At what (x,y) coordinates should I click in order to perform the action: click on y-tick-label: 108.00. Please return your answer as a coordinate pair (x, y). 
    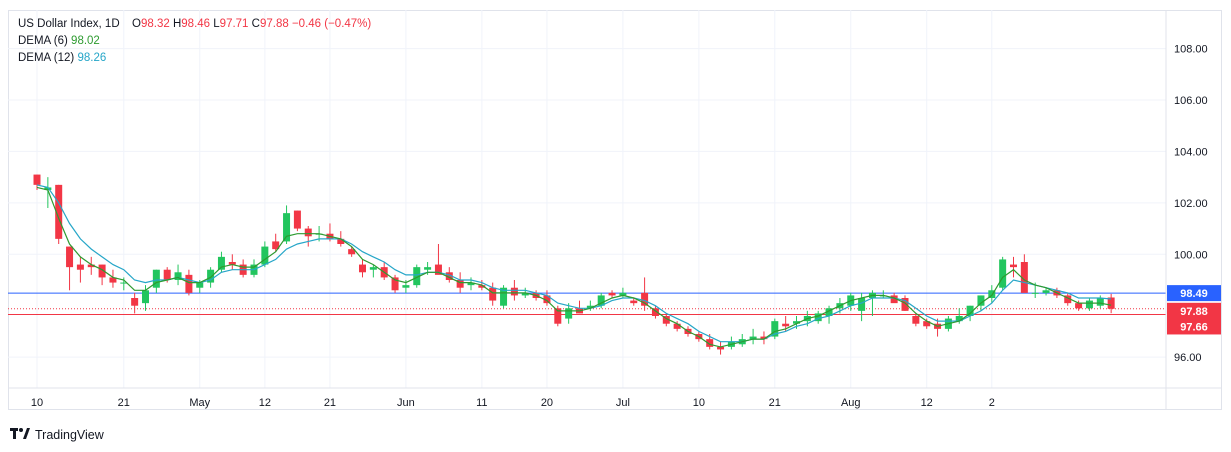
    Looking at the image, I should click on (1191, 50).